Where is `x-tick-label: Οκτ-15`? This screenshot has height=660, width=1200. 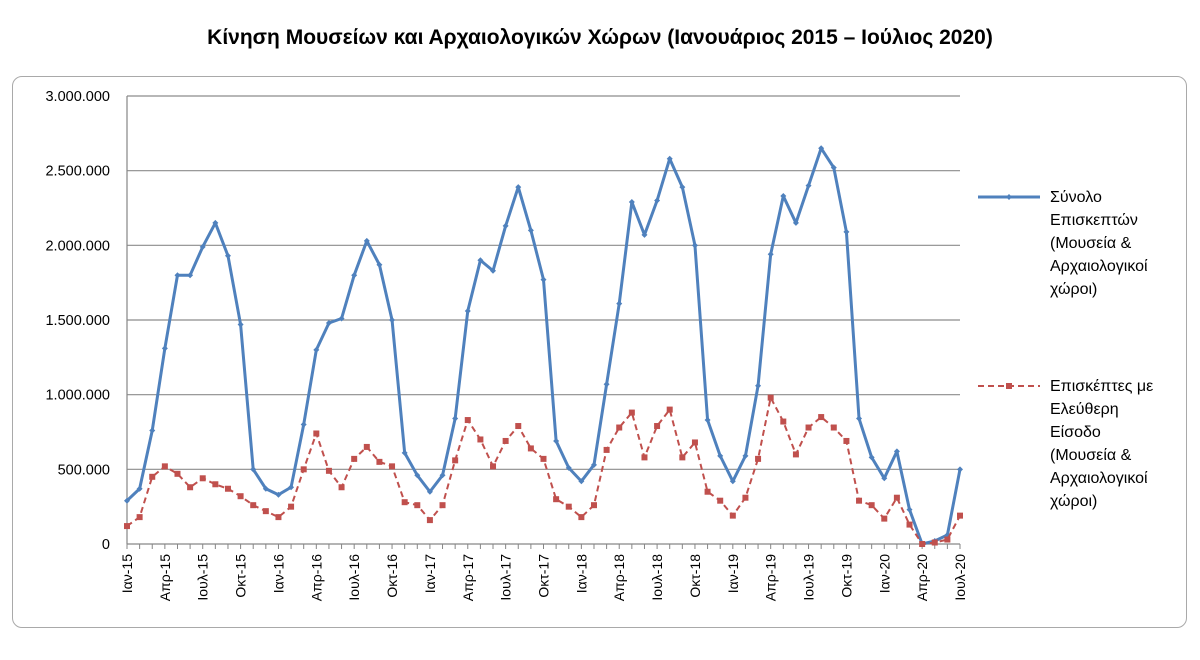
x-tick-label: Οκτ-15 is located at coordinates (241, 576).